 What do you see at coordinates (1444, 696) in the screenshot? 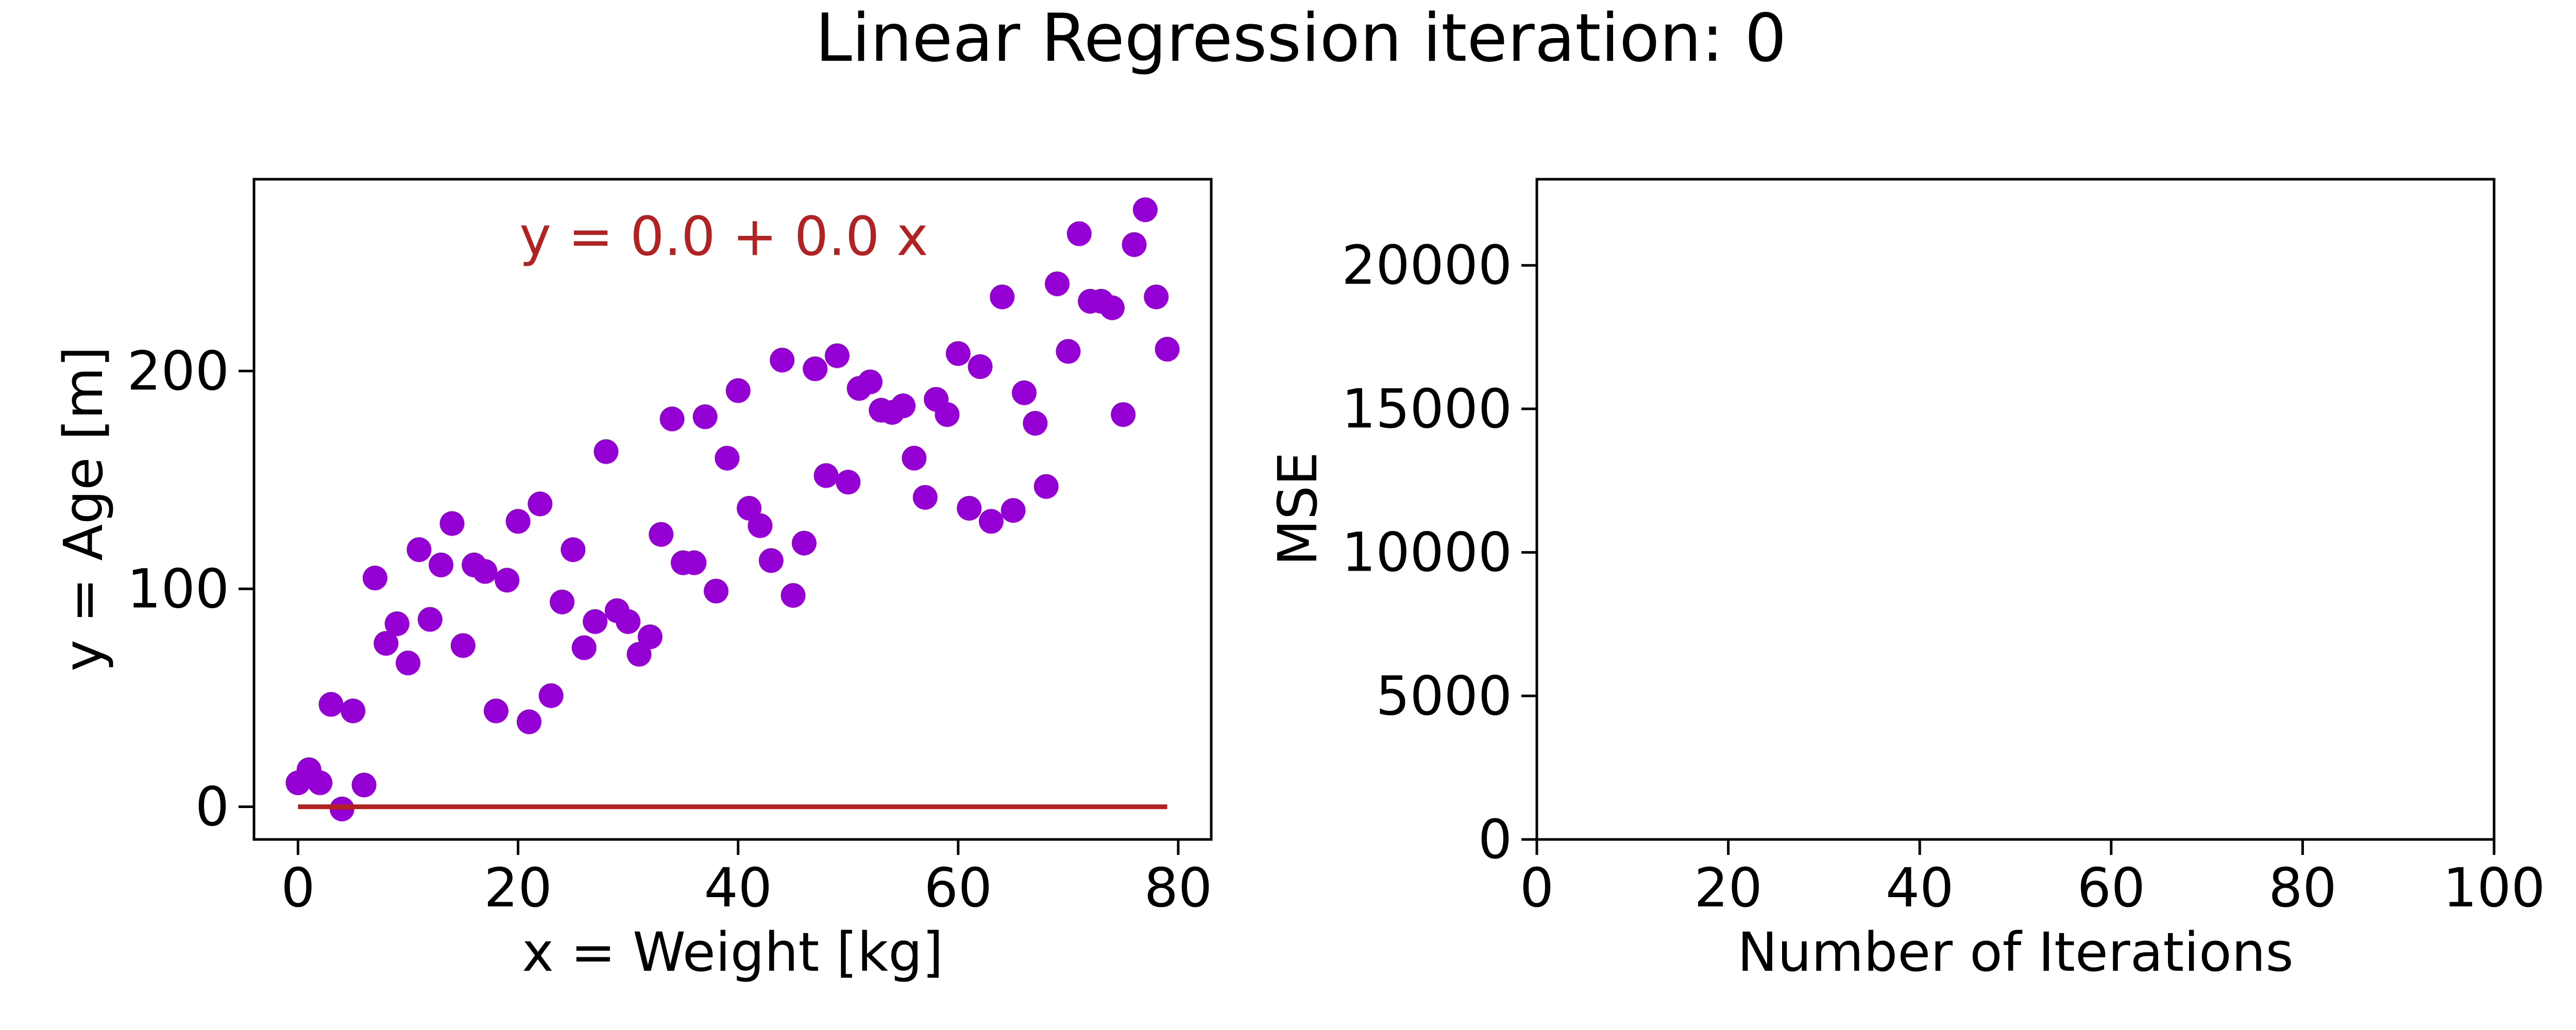
I see `y-tick-label: 5000` at bounding box center [1444, 696].